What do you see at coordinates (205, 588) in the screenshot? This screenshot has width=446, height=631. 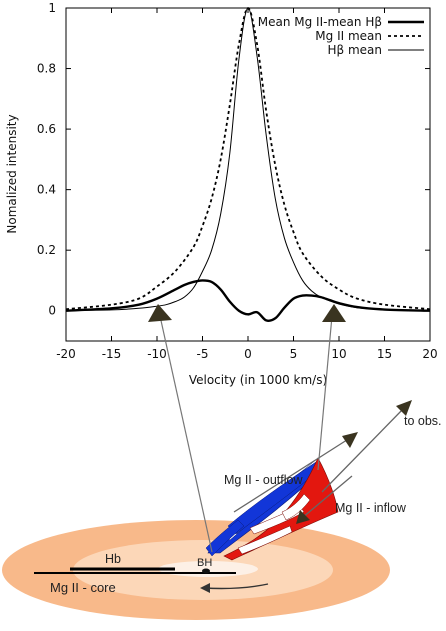 I see `rotation-arrow-head` at bounding box center [205, 588].